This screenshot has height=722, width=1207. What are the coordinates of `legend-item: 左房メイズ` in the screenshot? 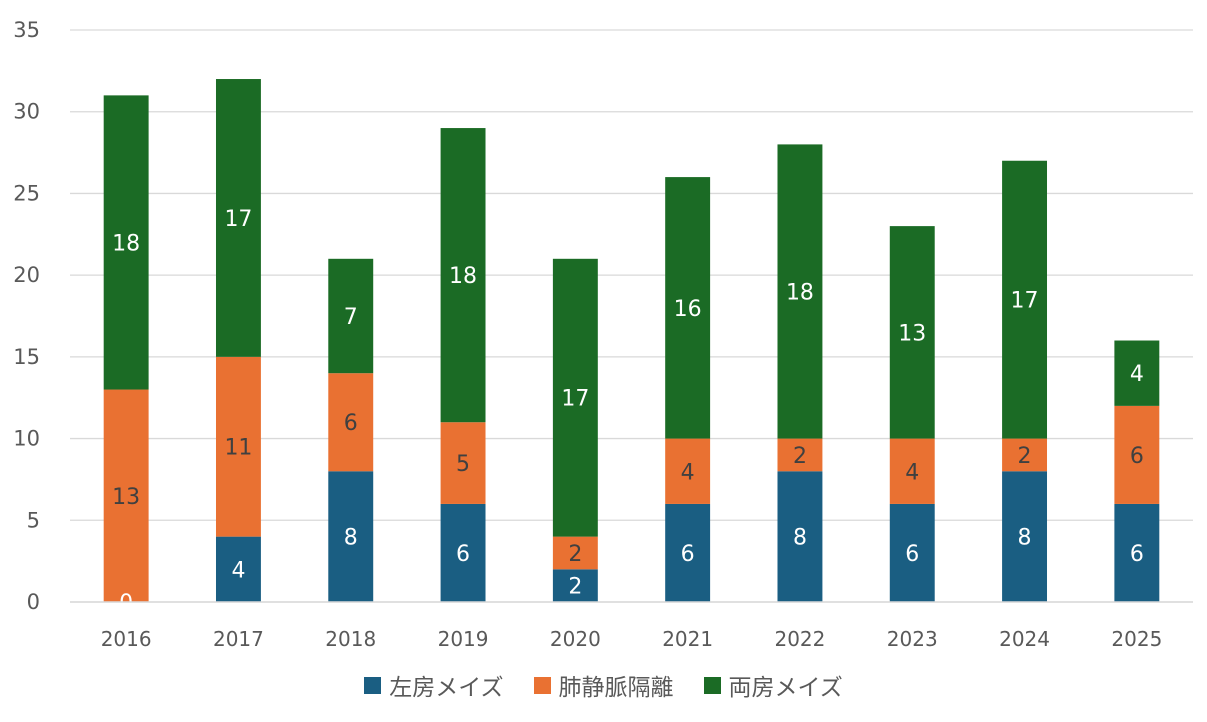 It's located at (434, 685).